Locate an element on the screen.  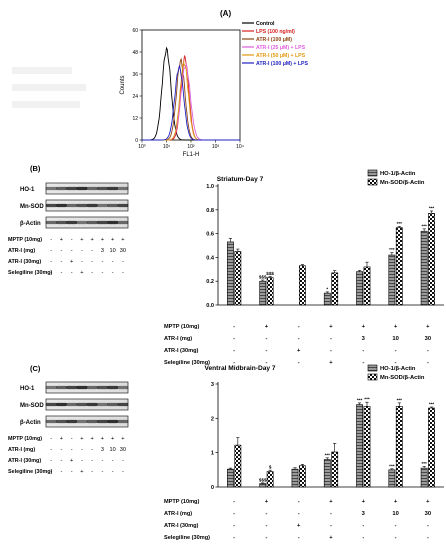
treatment-label: ATR-I (mg) is located at coordinates (21, 450).